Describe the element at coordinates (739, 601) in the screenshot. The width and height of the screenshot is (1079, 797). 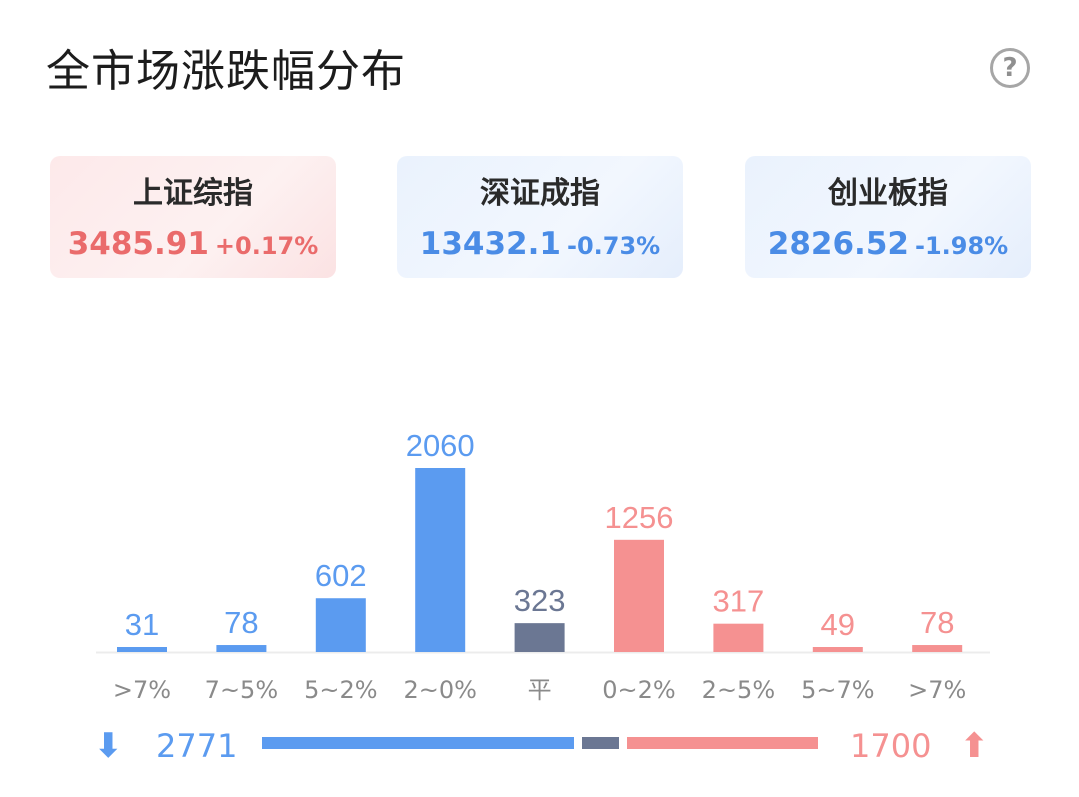
I see `bar-value-label: 317` at that location.